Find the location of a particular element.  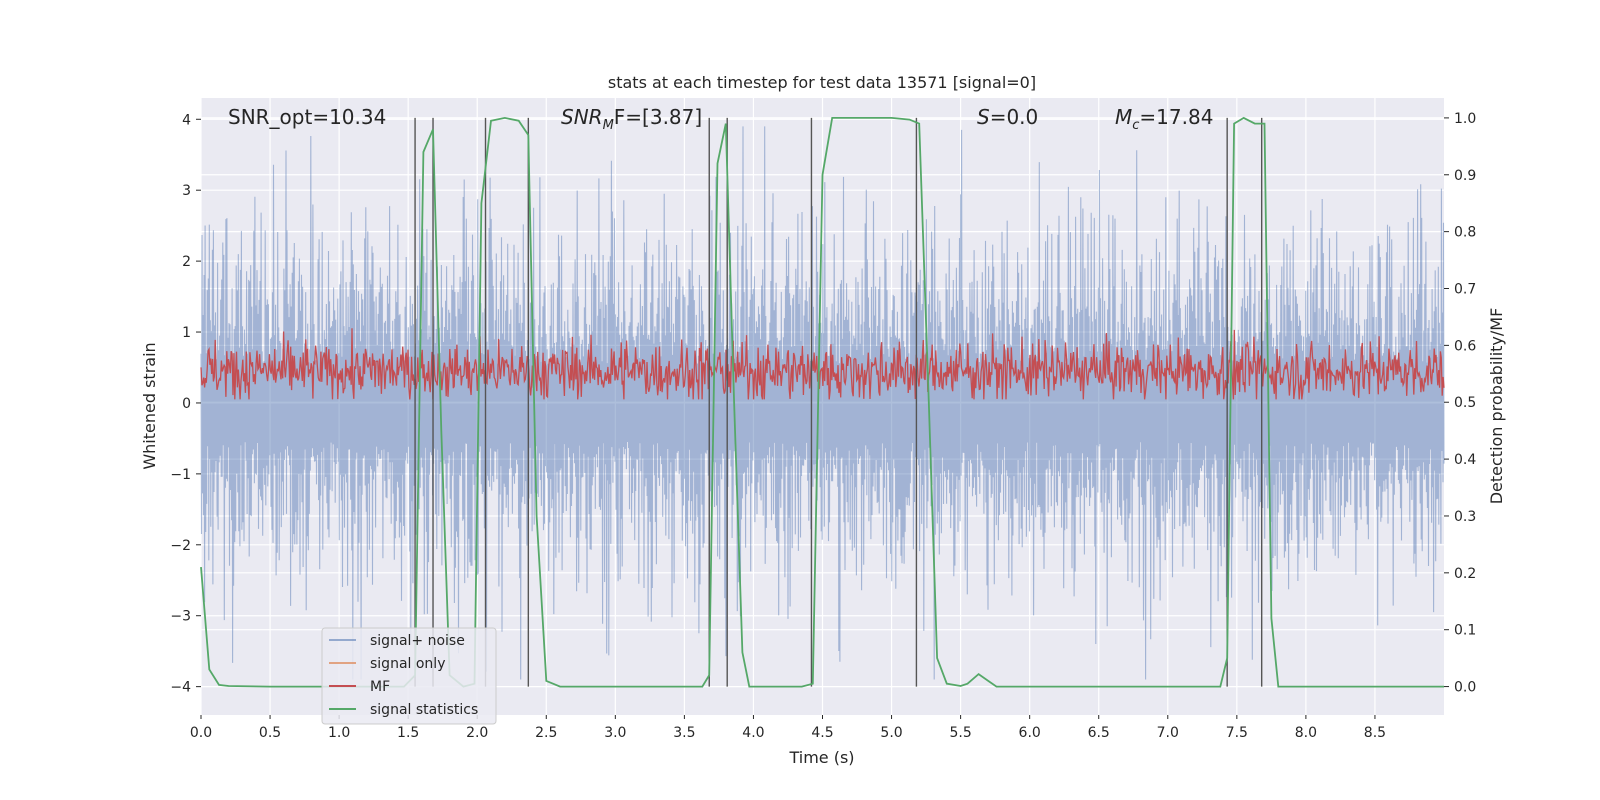

x-tick-label: 2.0 is located at coordinates (477, 733).